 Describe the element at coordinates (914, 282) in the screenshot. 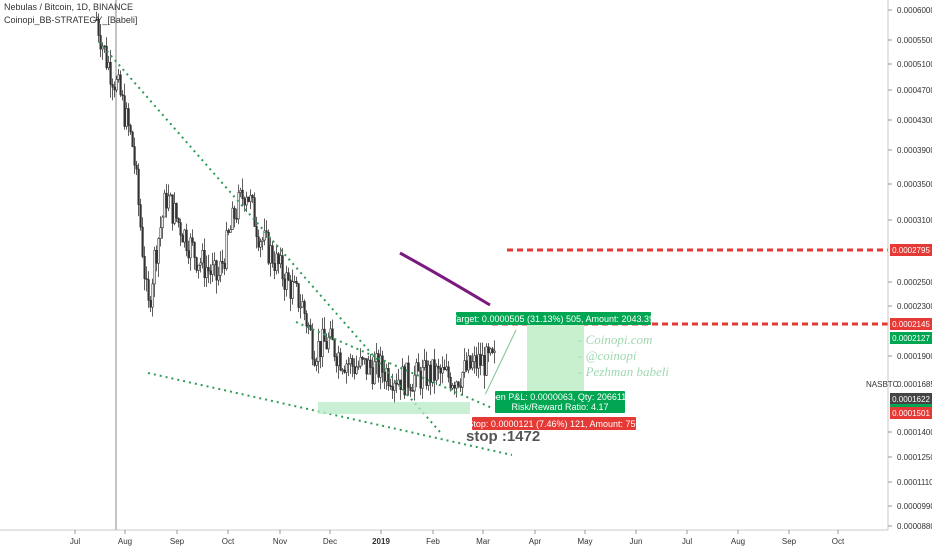

I see `price-tick-label: 0.0002500` at that location.